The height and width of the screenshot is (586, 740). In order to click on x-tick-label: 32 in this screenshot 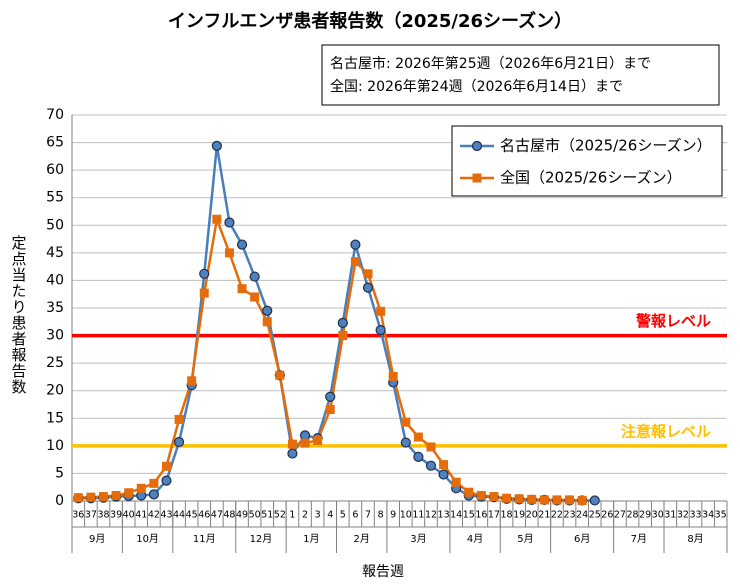, I will do `click(683, 515)`.